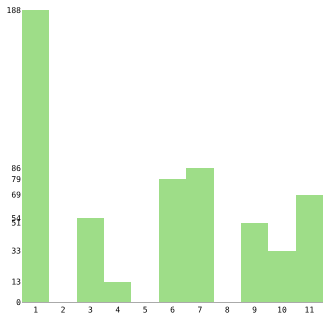 The image size is (333, 321). I want to click on x-tick-label: 5, so click(145, 310).